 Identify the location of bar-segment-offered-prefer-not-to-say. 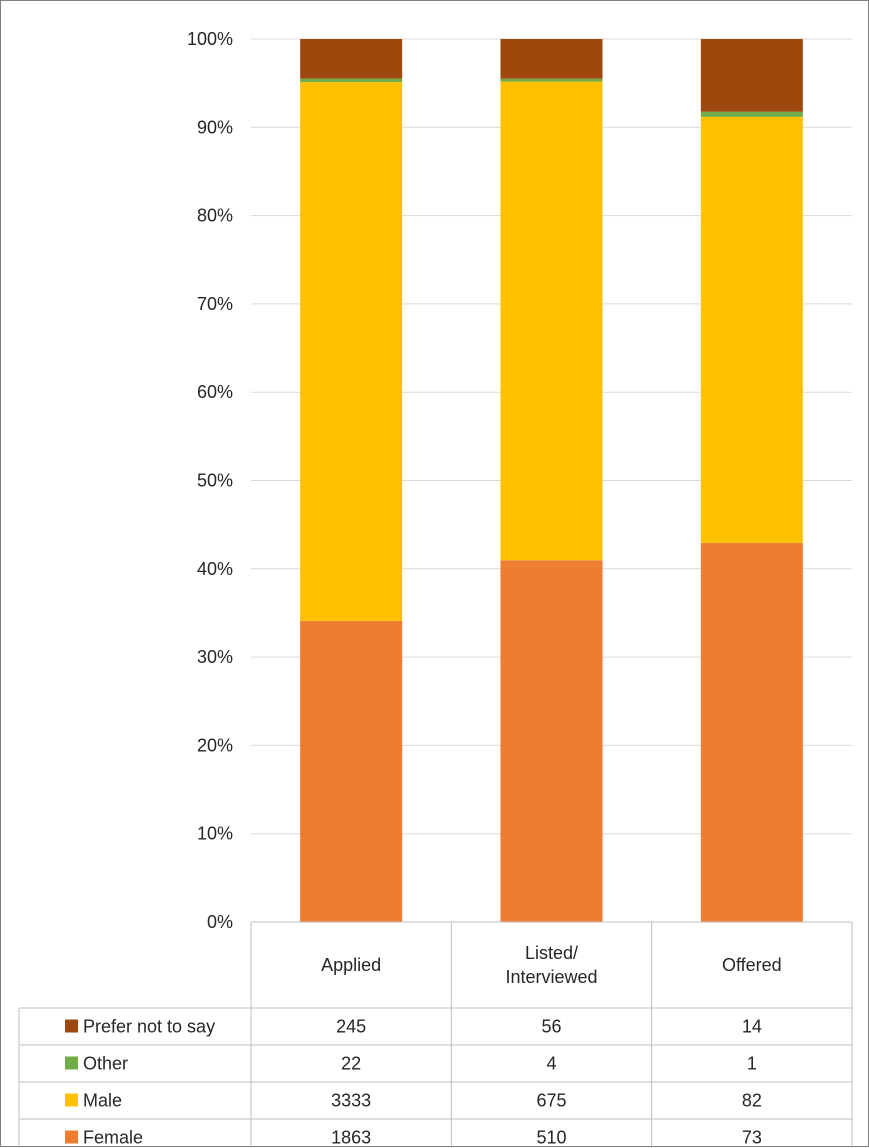
(751, 75).